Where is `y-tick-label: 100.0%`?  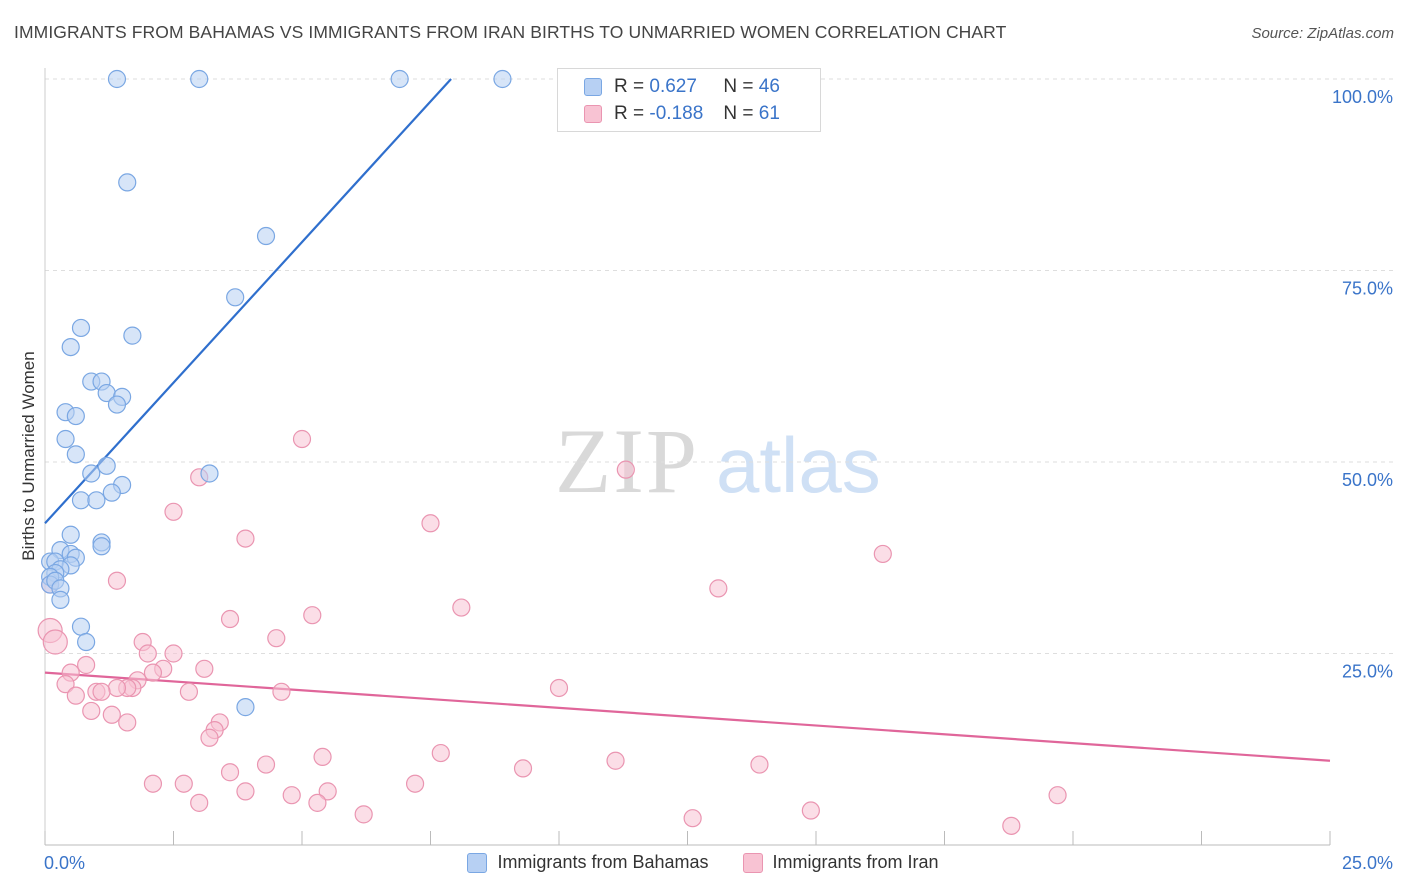
y-tick-label: 100.0% is located at coordinates (1362, 97).